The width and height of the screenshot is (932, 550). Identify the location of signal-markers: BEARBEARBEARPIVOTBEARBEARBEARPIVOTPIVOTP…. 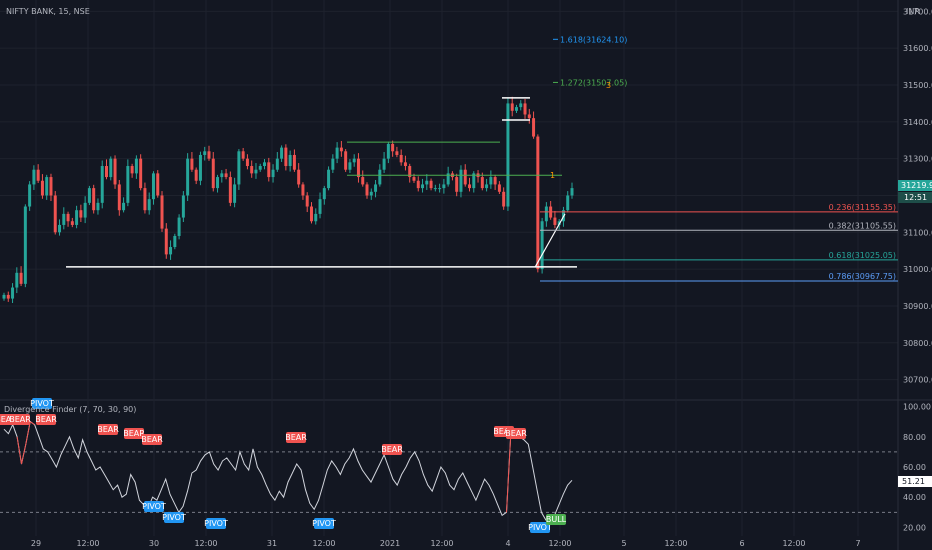
(283, 465).